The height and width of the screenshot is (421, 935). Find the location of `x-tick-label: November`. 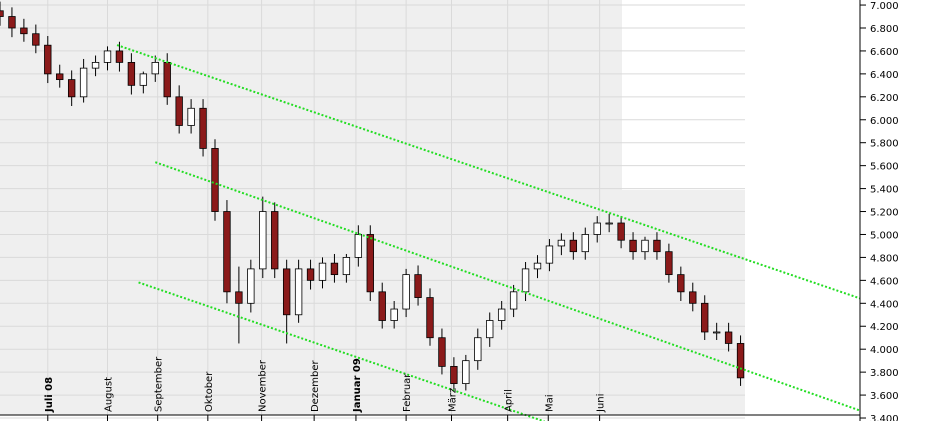

x-tick-label: November is located at coordinates (263, 385).